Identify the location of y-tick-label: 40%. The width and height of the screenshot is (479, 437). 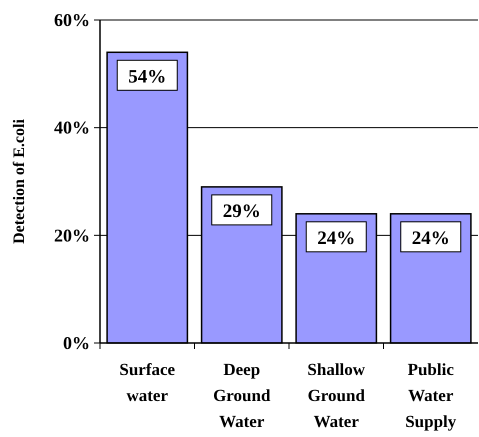
(72, 128).